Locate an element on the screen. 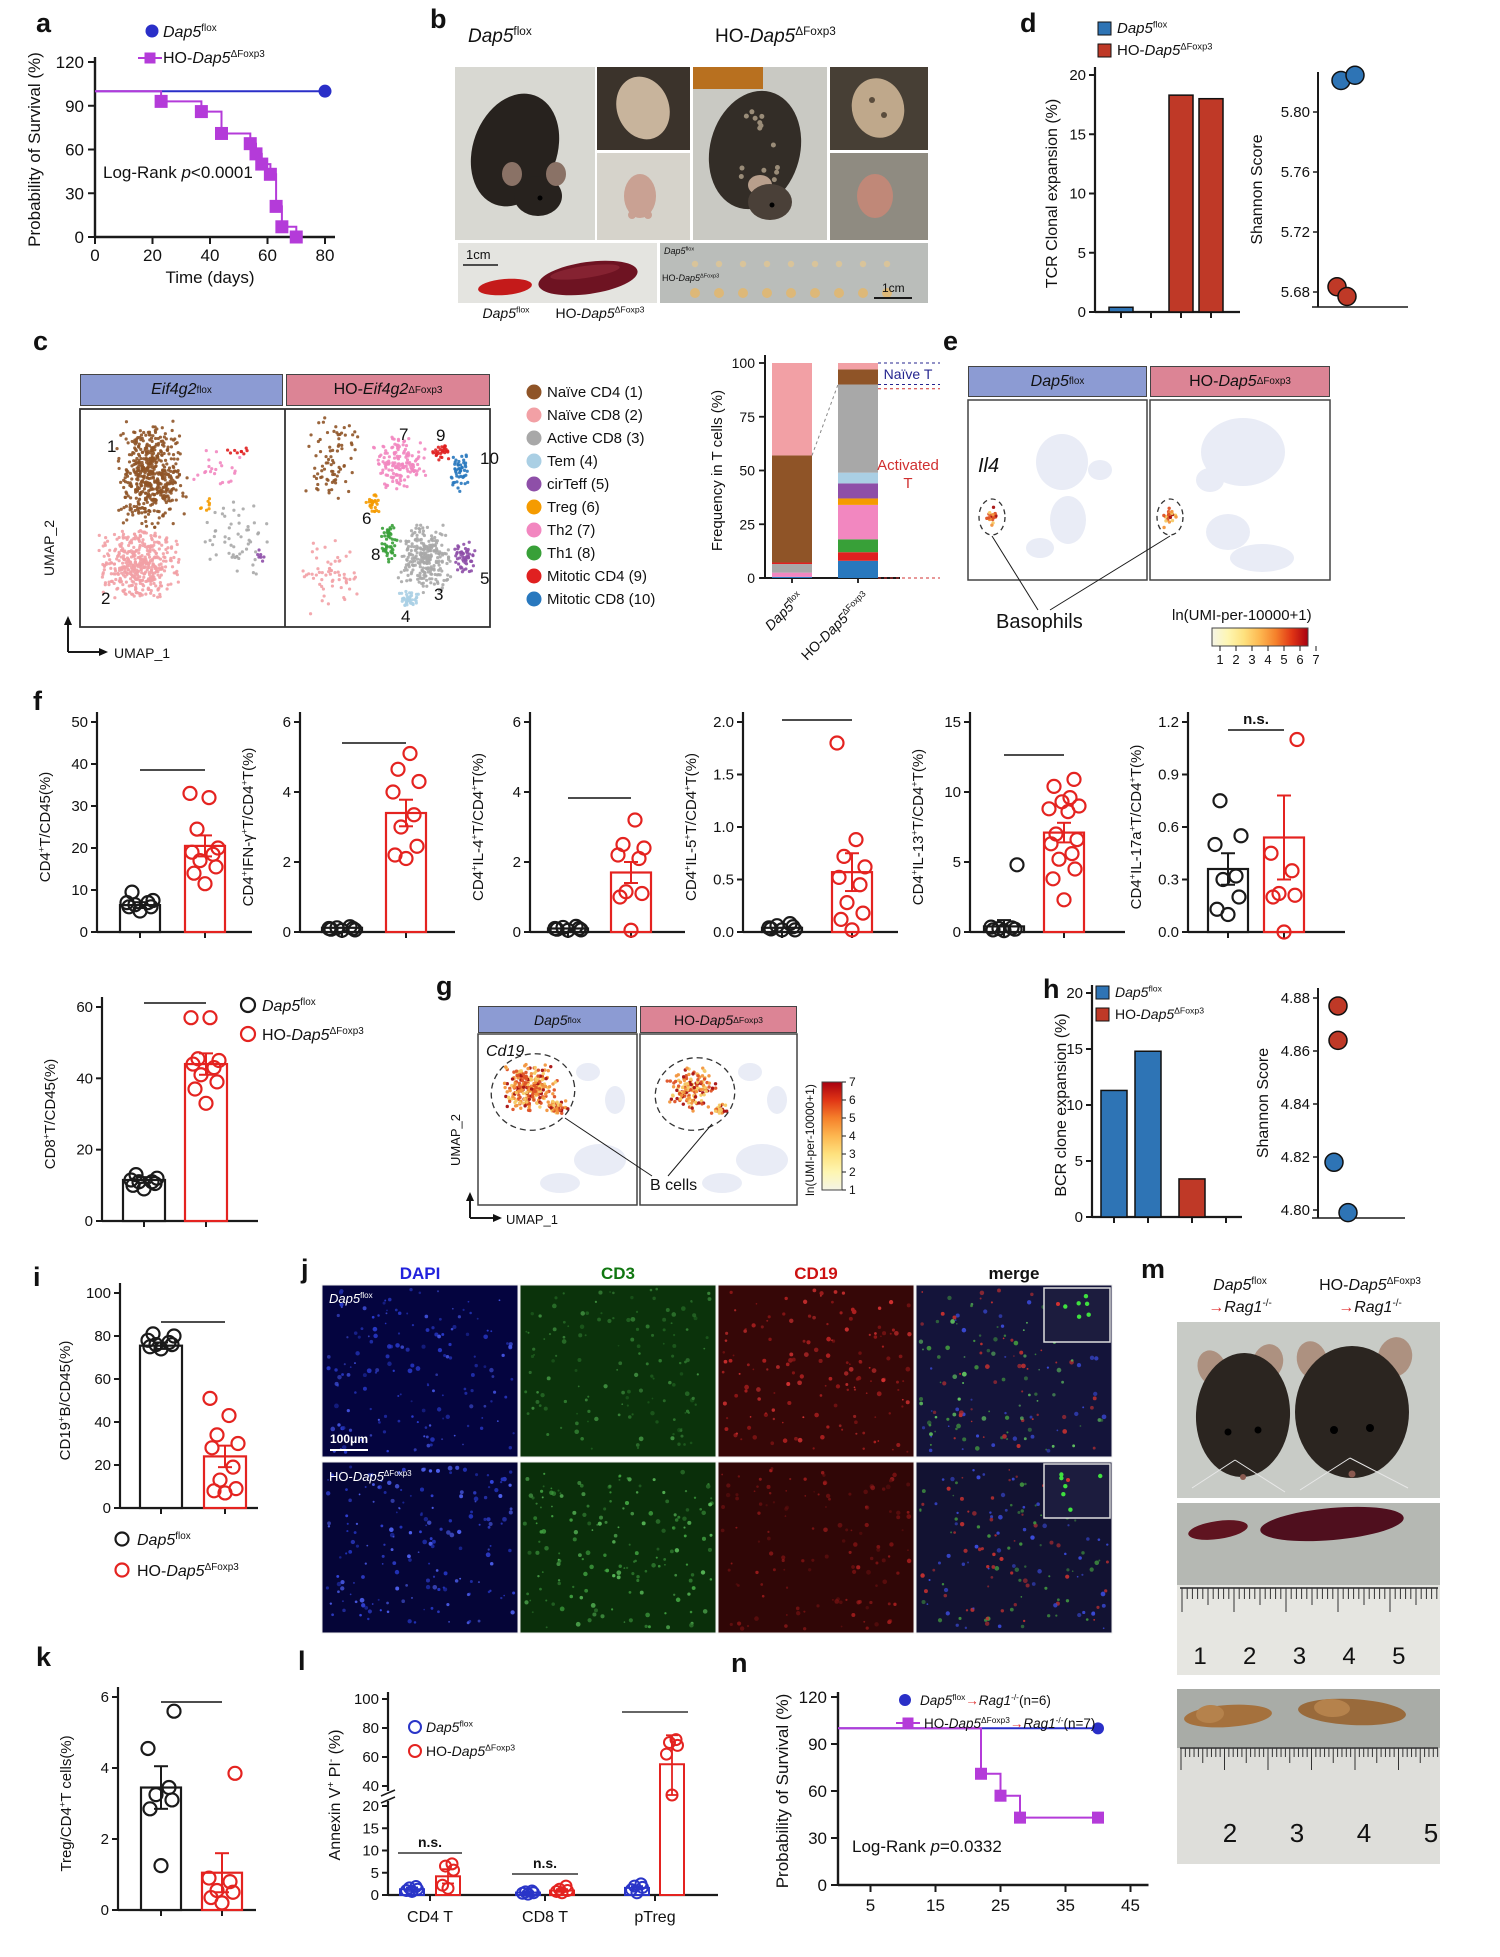  svg-text: CD19 is located at coordinates (815, 1273).